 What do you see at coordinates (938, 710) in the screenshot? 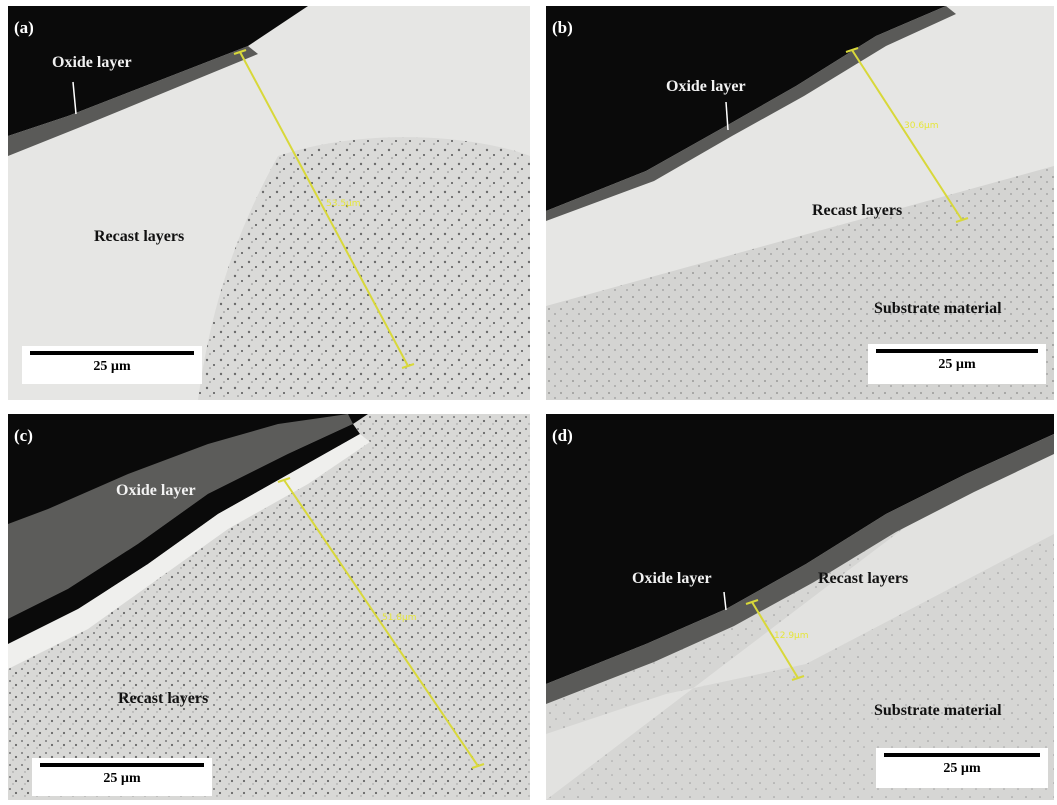
I see `label-substrate-material-d: Substrate material` at bounding box center [938, 710].